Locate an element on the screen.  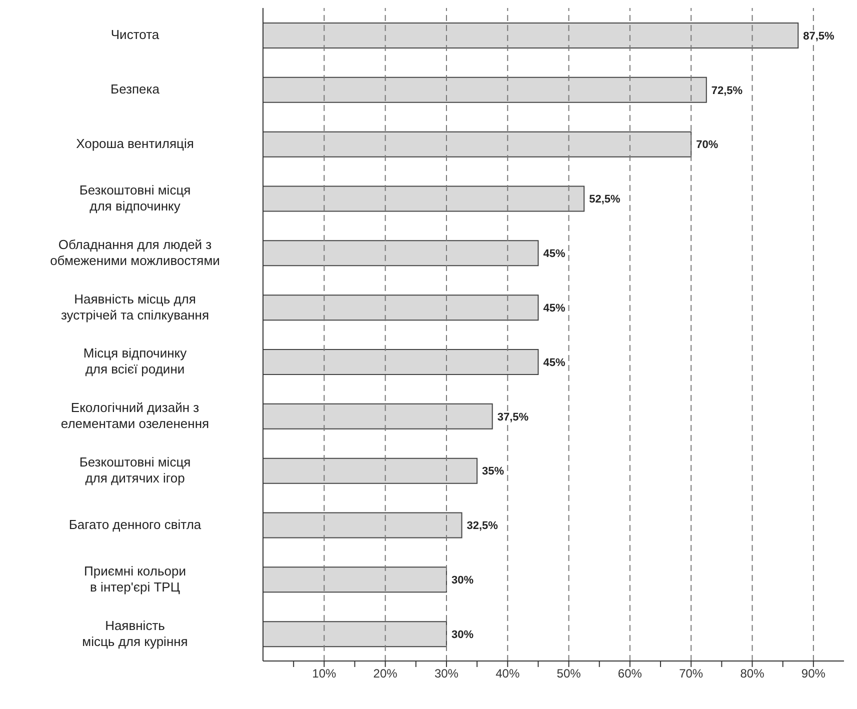
y-tick-label: Безкоштовні місця для відпочинку is located at coordinates (135, 198).